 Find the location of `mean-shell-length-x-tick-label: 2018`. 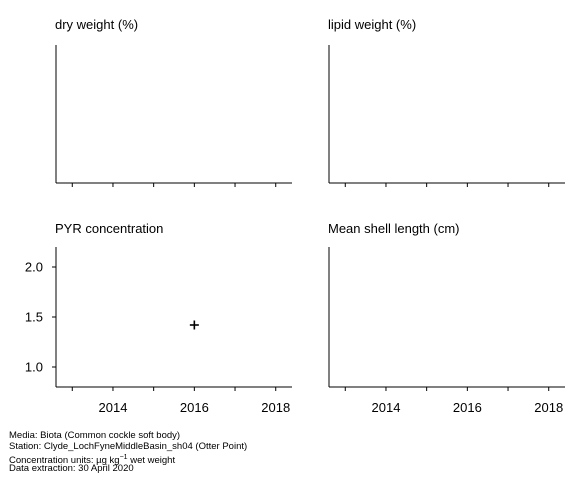

mean-shell-length-x-tick-label: 2018 is located at coordinates (548, 407).